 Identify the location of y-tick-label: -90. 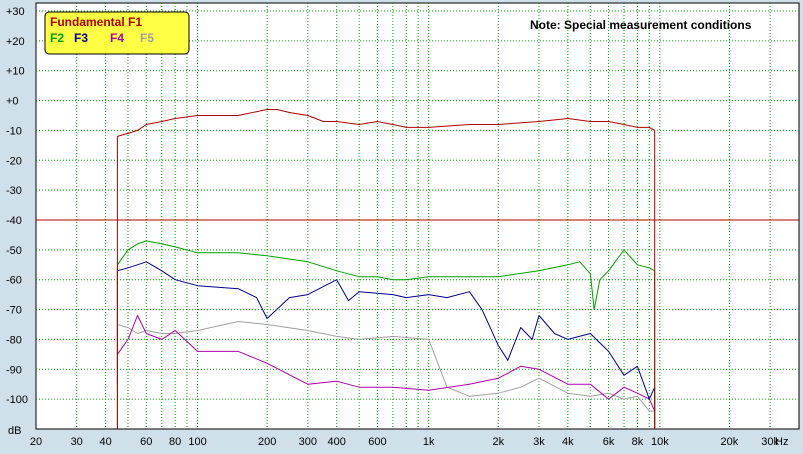
(14, 370).